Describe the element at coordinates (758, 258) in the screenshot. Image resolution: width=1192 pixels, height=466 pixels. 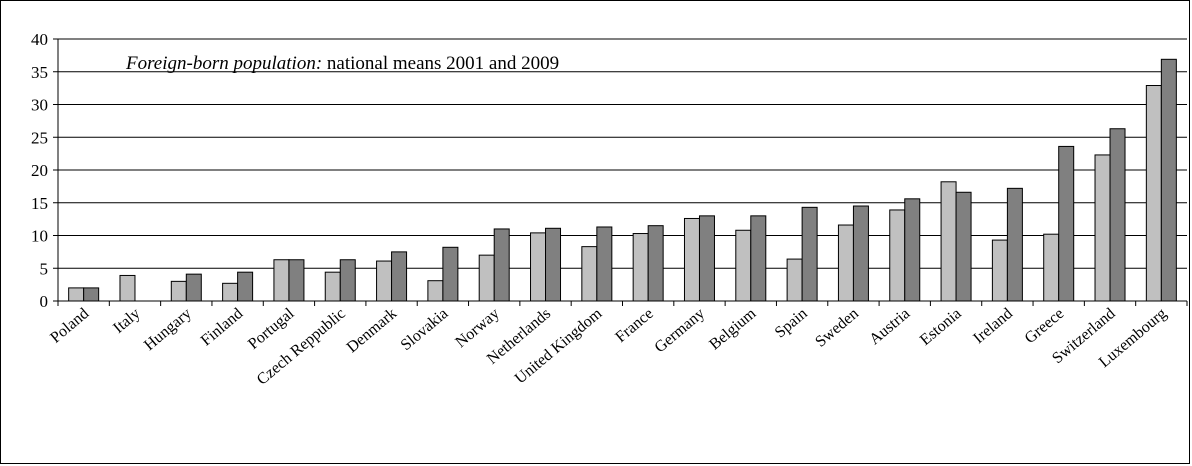
I see `bar-series2-belgium` at that location.